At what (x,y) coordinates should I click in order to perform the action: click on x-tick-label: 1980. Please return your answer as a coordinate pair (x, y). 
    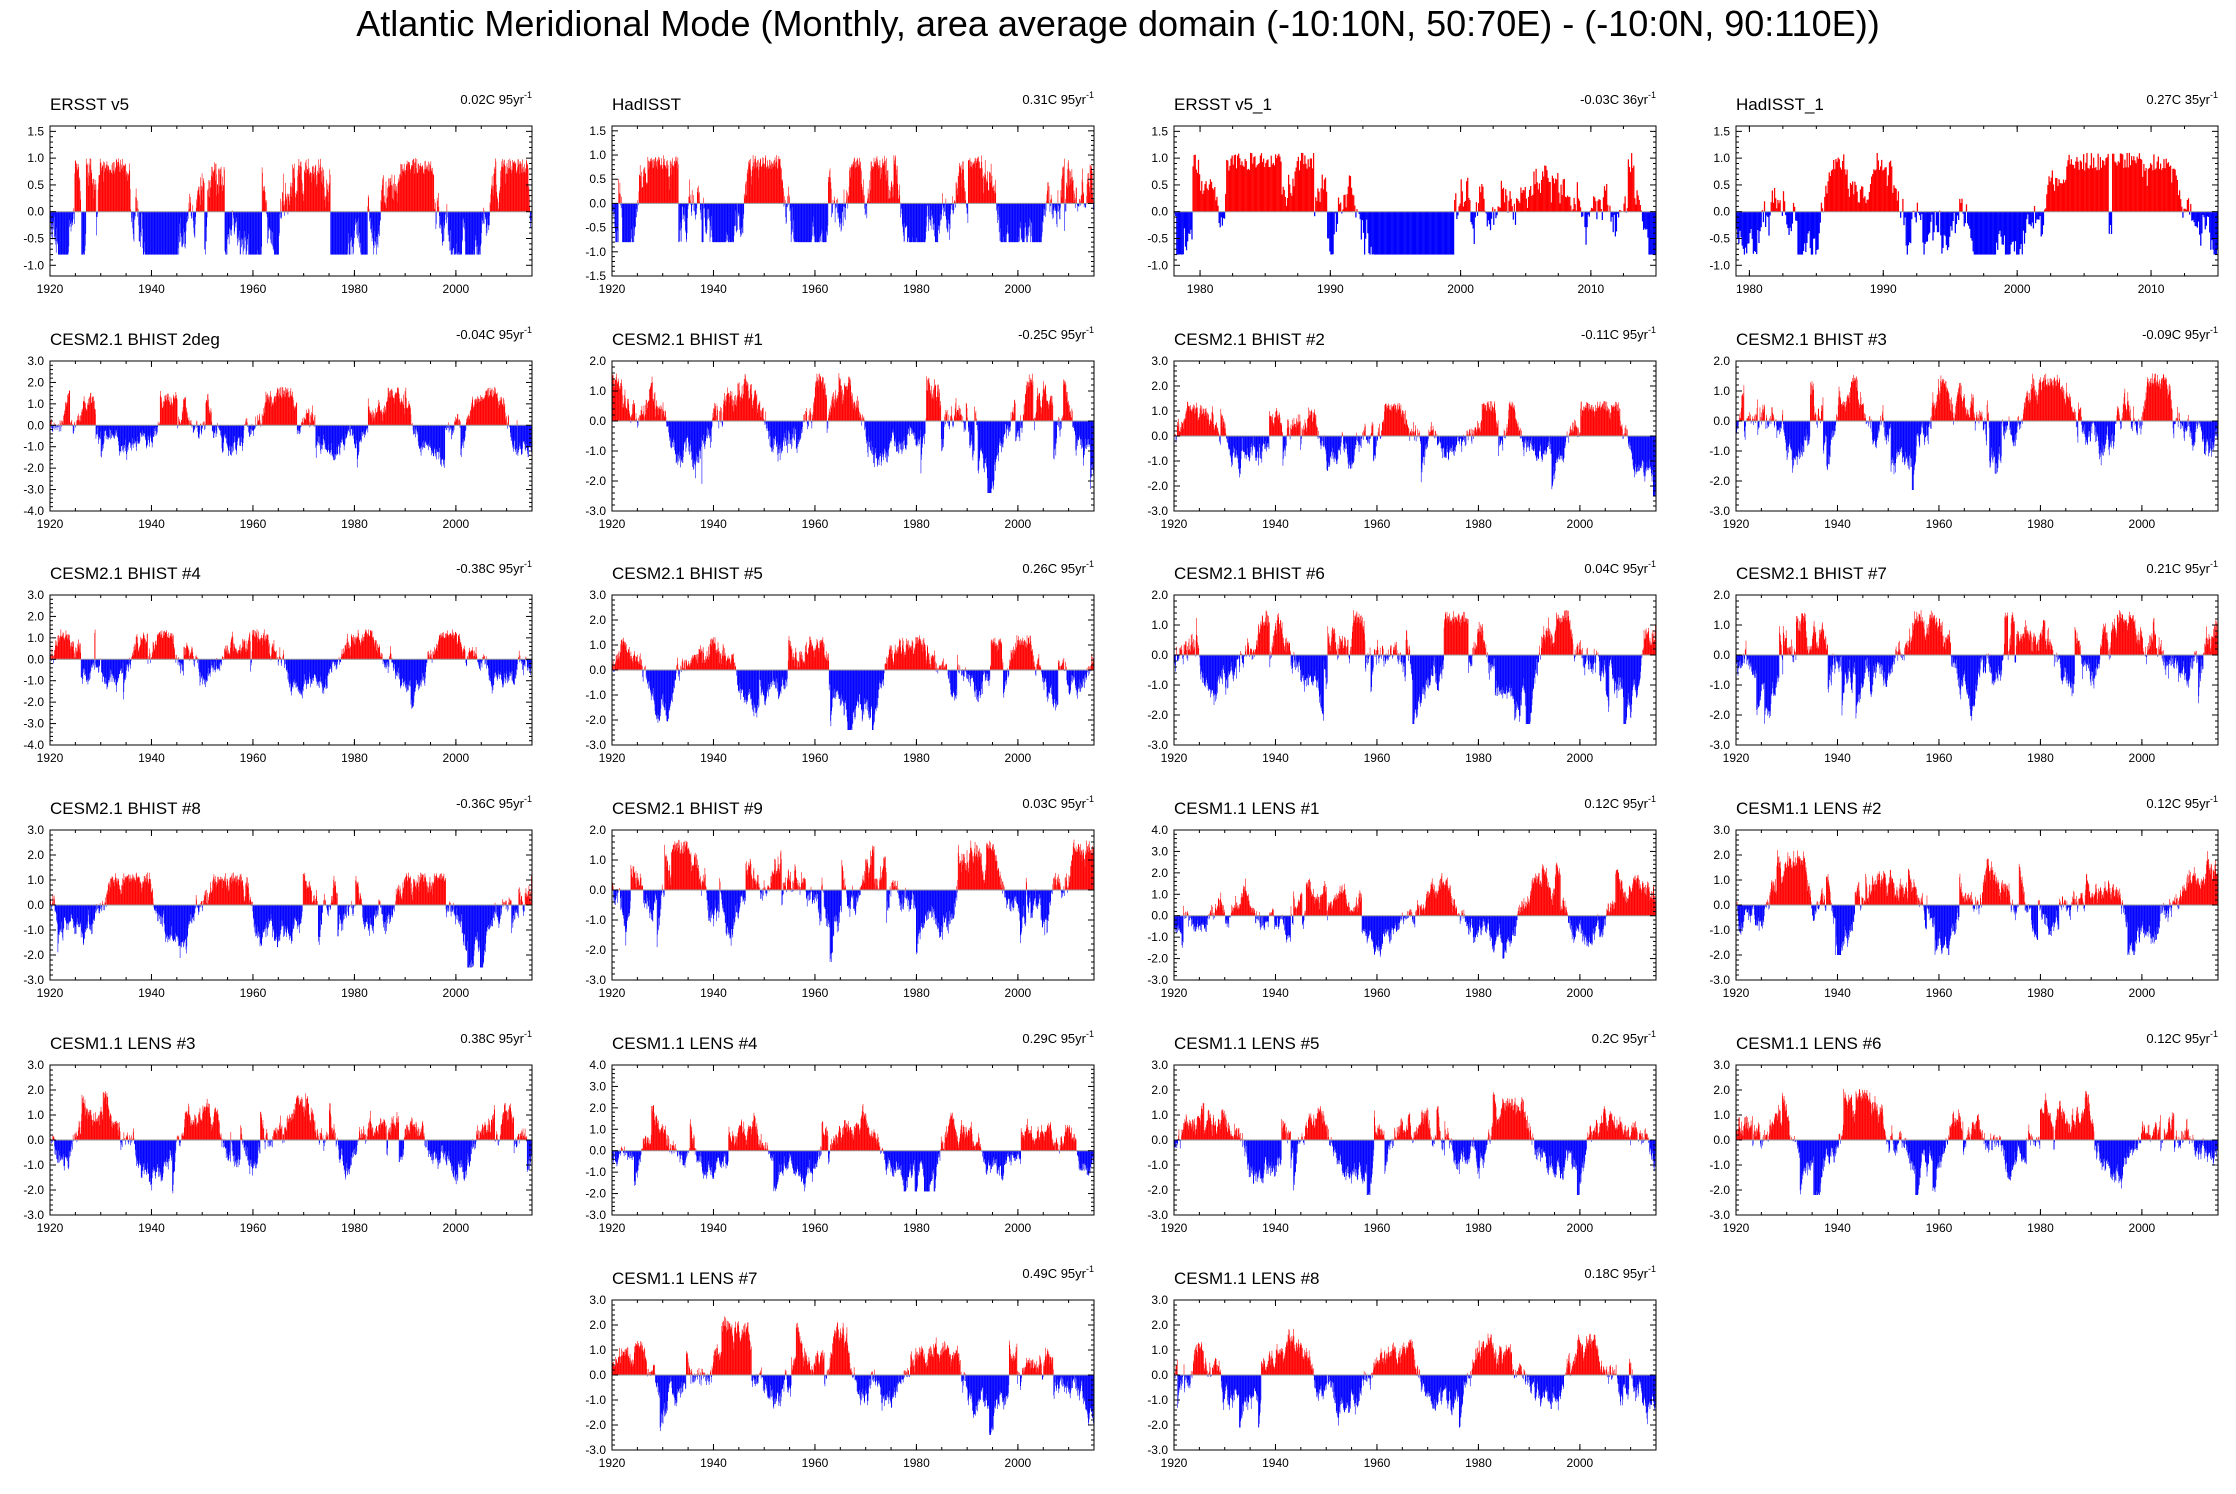
    Looking at the image, I should click on (916, 289).